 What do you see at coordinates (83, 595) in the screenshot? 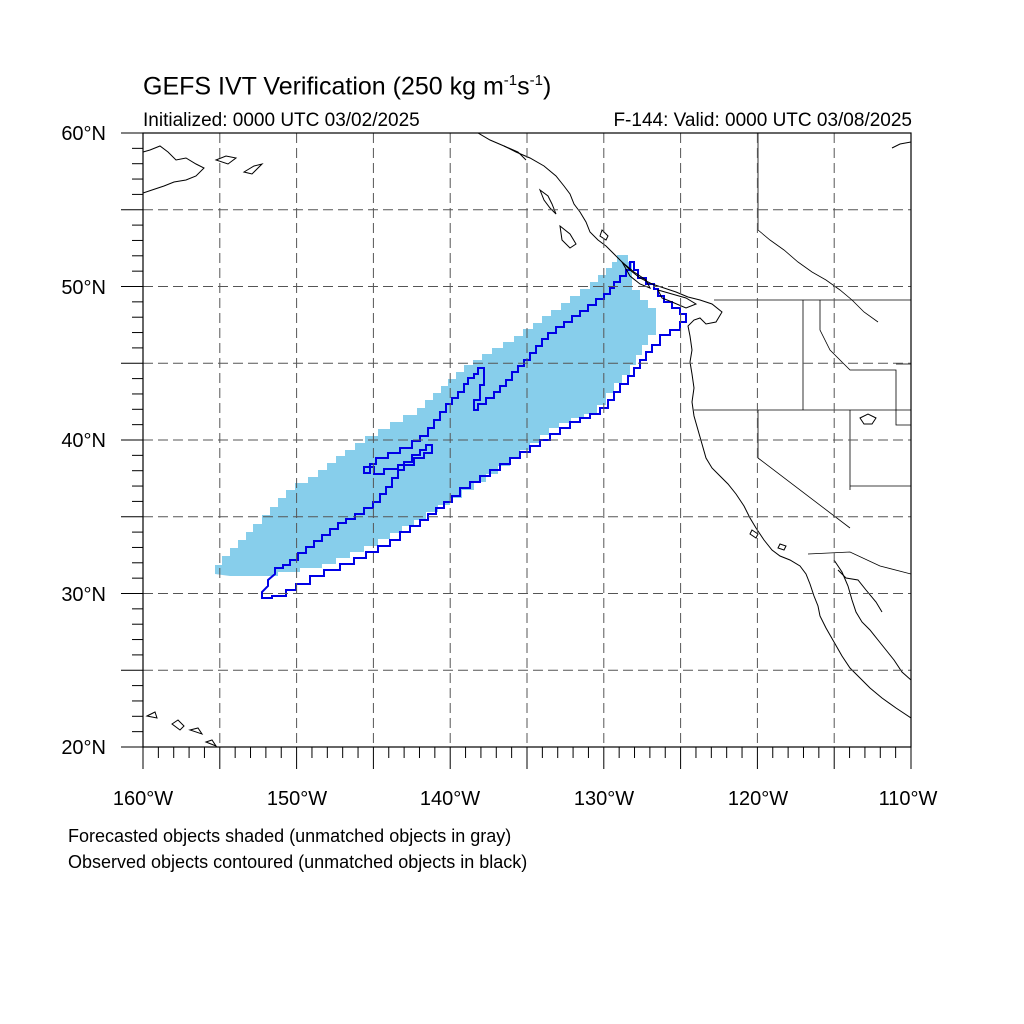
I see `lat-label-30n: 30°N` at bounding box center [83, 595].